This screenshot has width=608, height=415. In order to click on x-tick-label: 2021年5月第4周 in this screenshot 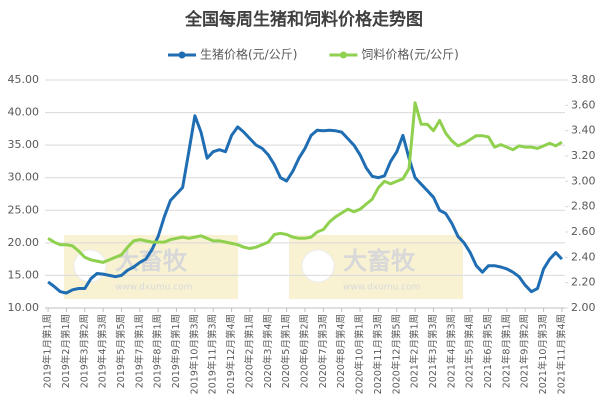, I will do `click(470, 351)`.